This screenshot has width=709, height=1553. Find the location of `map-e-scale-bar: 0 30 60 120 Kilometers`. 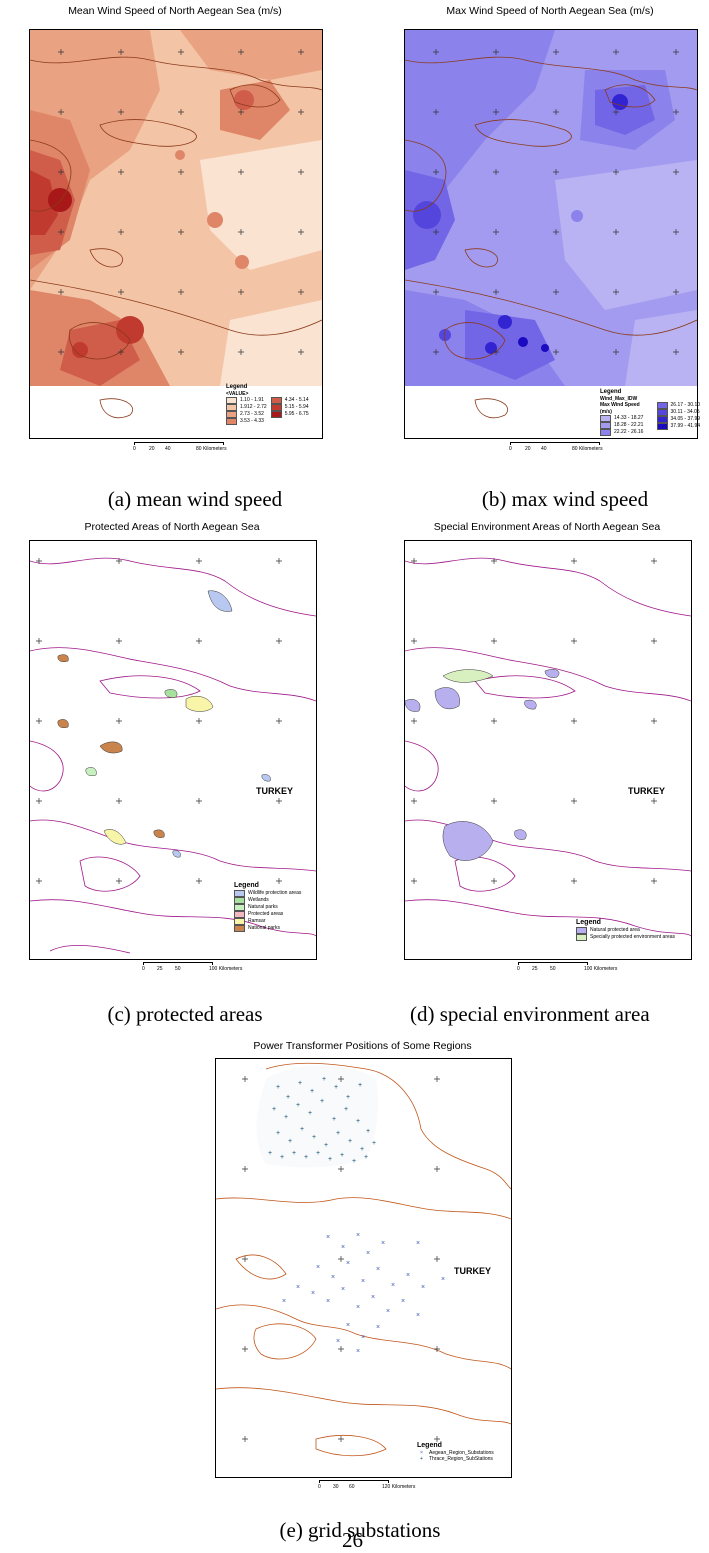

map-e-scale-bar: 0 30 60 120 Kilometers is located at coordinates (366, 1485).